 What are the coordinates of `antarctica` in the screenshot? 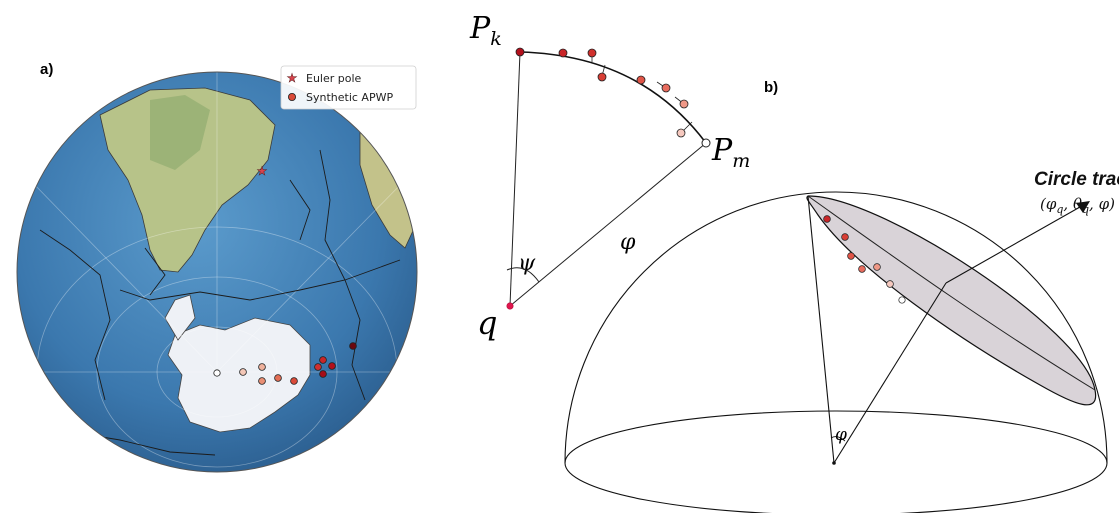 It's located at (239, 375).